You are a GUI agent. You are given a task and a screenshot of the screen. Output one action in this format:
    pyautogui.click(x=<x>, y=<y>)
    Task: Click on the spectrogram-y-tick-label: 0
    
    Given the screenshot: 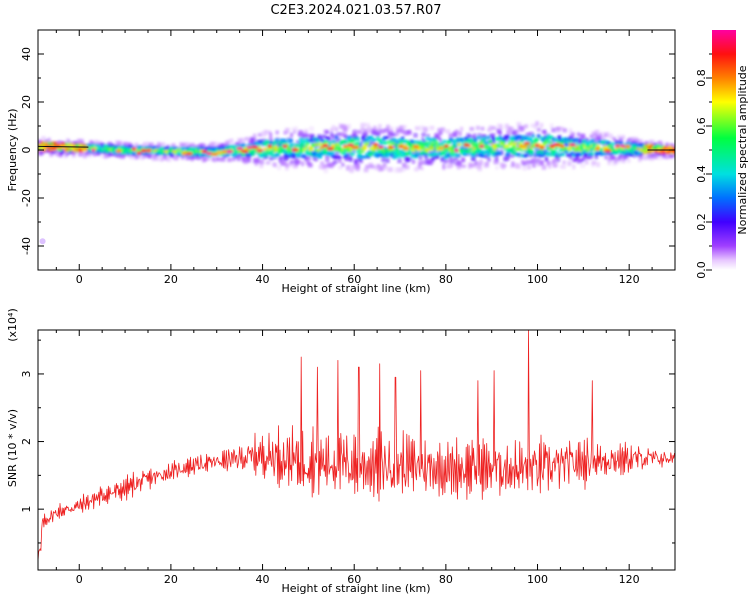 What is the action you would take?
    pyautogui.click(x=26, y=150)
    